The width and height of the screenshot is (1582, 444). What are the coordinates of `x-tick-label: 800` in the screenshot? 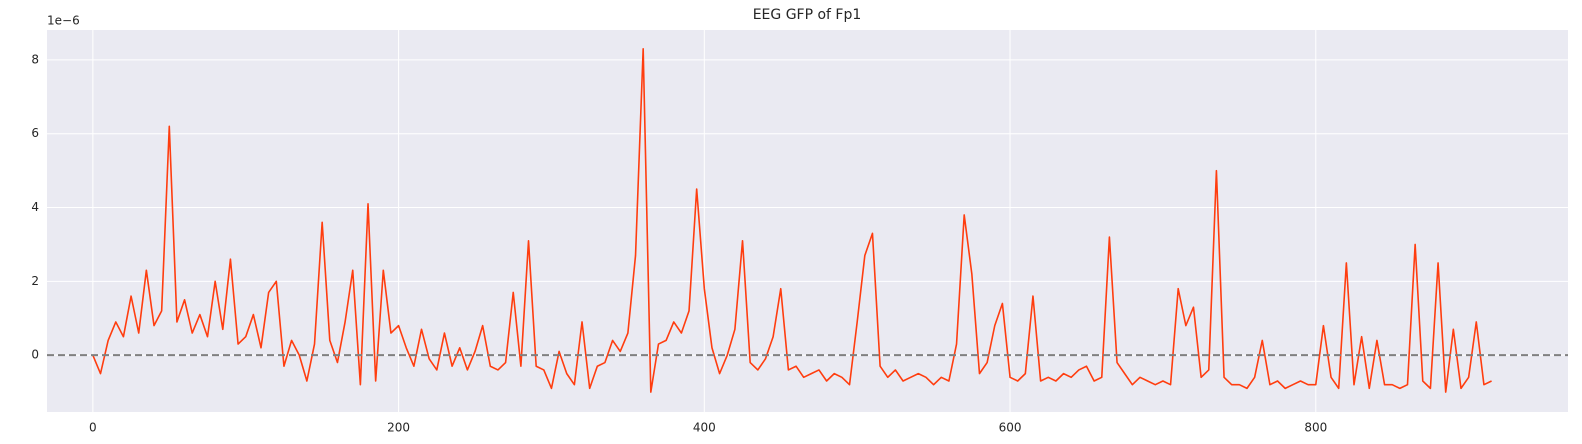 It's located at (1315, 428).